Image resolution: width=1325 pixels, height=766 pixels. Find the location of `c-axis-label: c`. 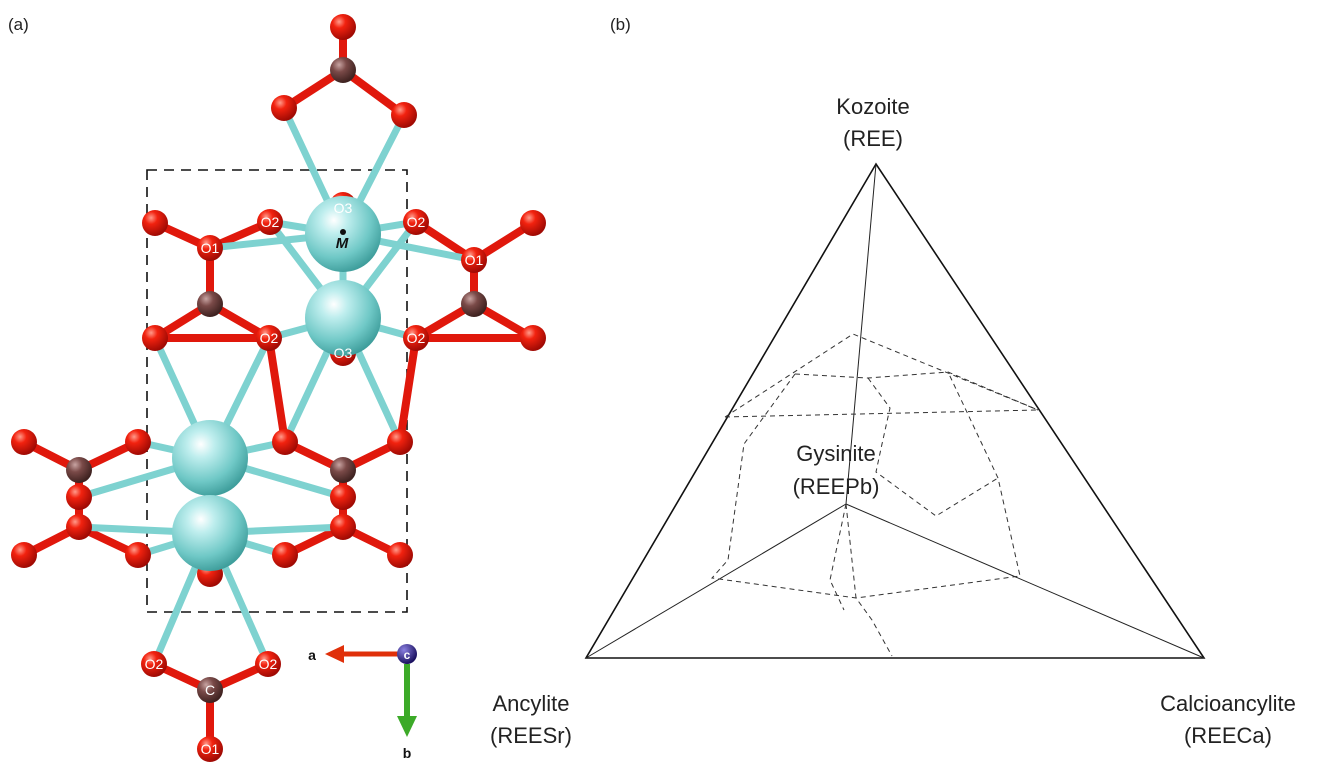

c-axis-label: c is located at coordinates (407, 655).